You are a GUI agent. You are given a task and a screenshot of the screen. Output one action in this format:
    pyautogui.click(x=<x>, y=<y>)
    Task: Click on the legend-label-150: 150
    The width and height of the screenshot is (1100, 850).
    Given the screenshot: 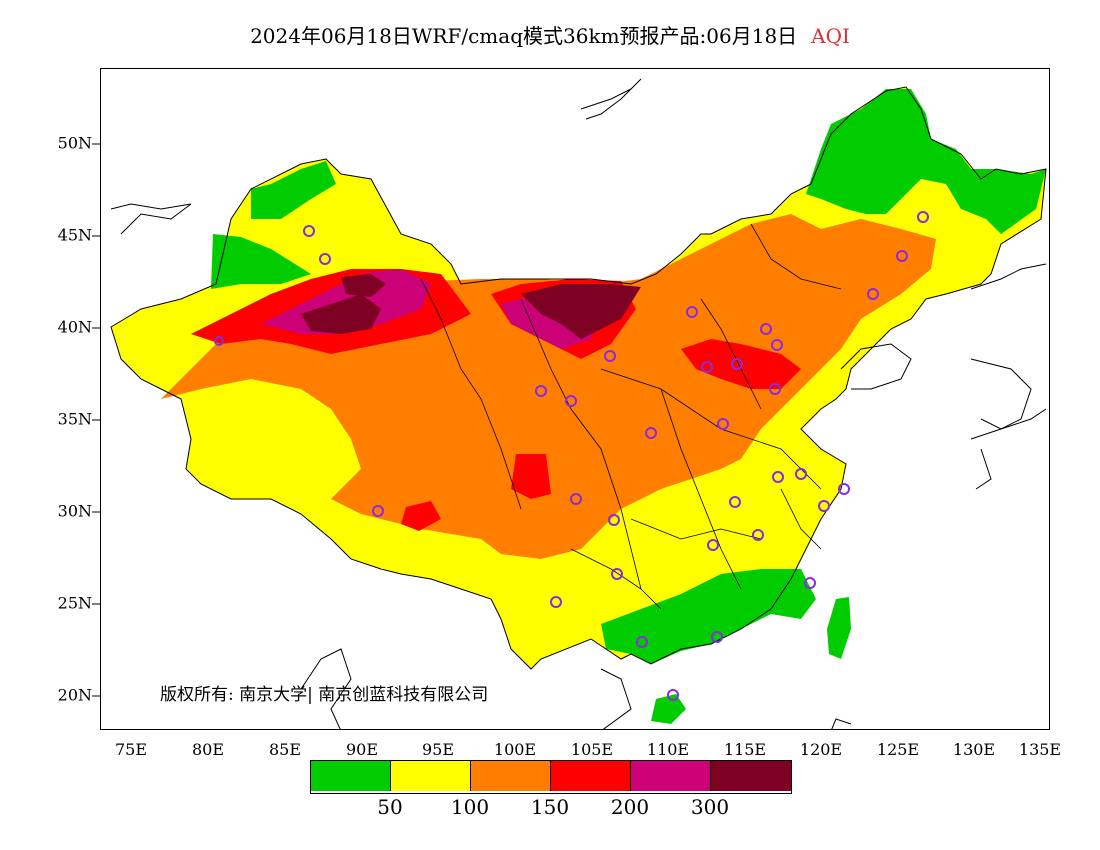 What is the action you would take?
    pyautogui.click(x=550, y=807)
    